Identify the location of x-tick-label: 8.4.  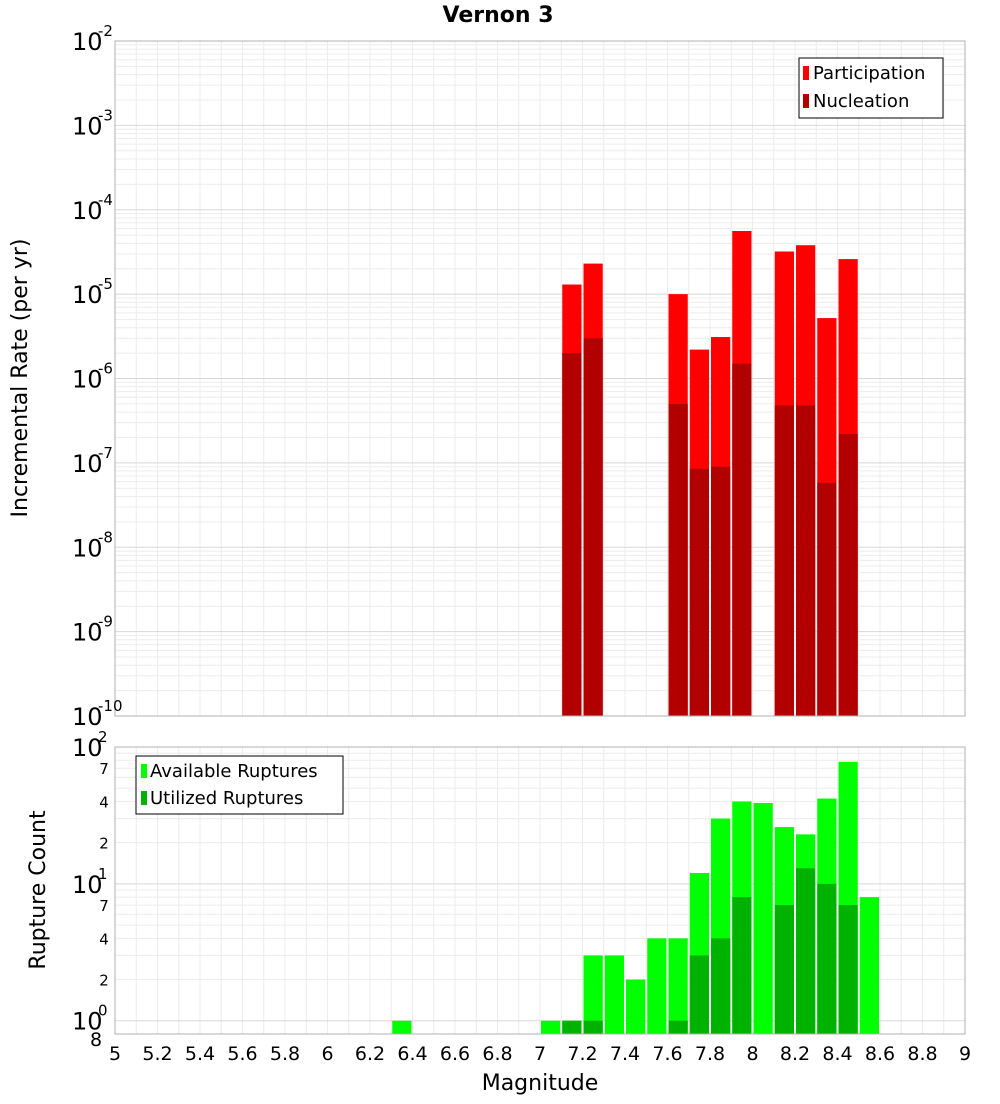
(837, 1054).